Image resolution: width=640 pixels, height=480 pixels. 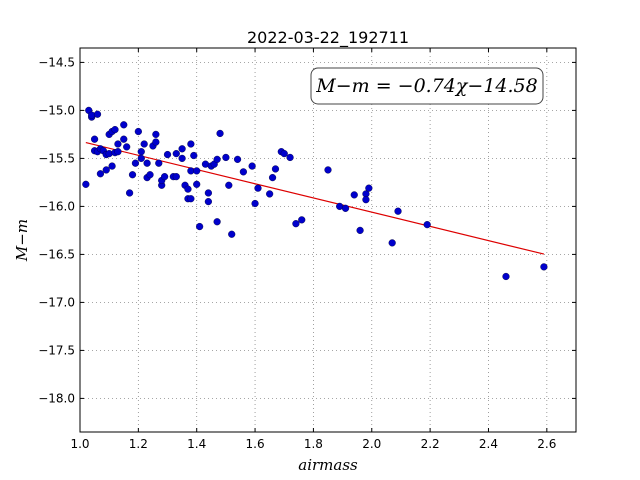 What do you see at coordinates (138, 444) in the screenshot?
I see `x-tick-label: 1.2` at bounding box center [138, 444].